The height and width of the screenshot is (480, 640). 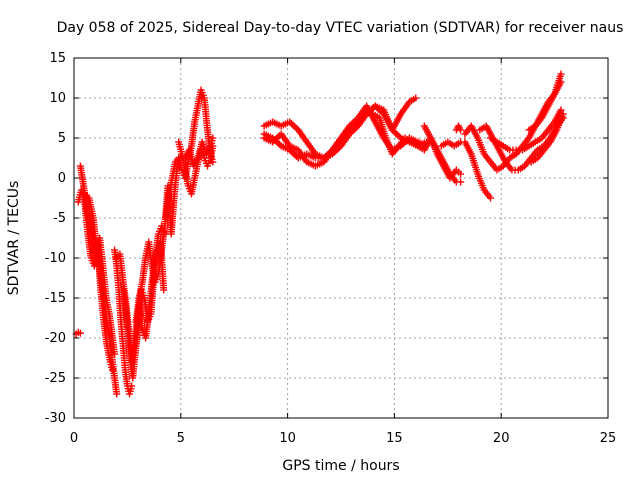 I want to click on y-axis-label: SDTVAR / TECUs, so click(x=14, y=238).